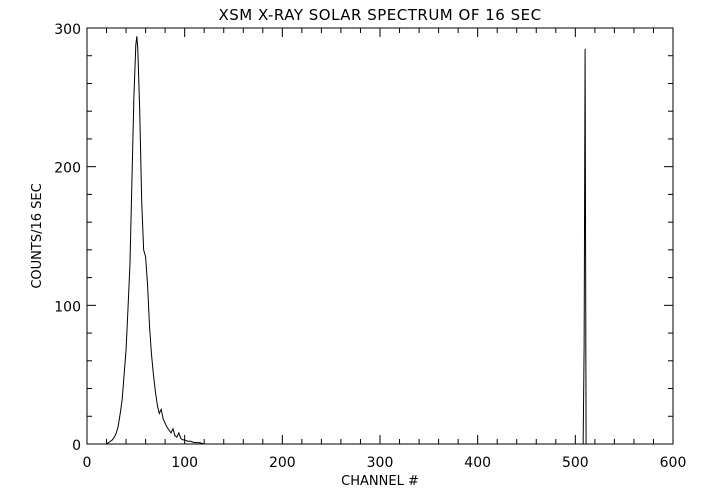 The width and height of the screenshot is (701, 501). What do you see at coordinates (67, 307) in the screenshot?
I see `y-tick-label: 100` at bounding box center [67, 307].